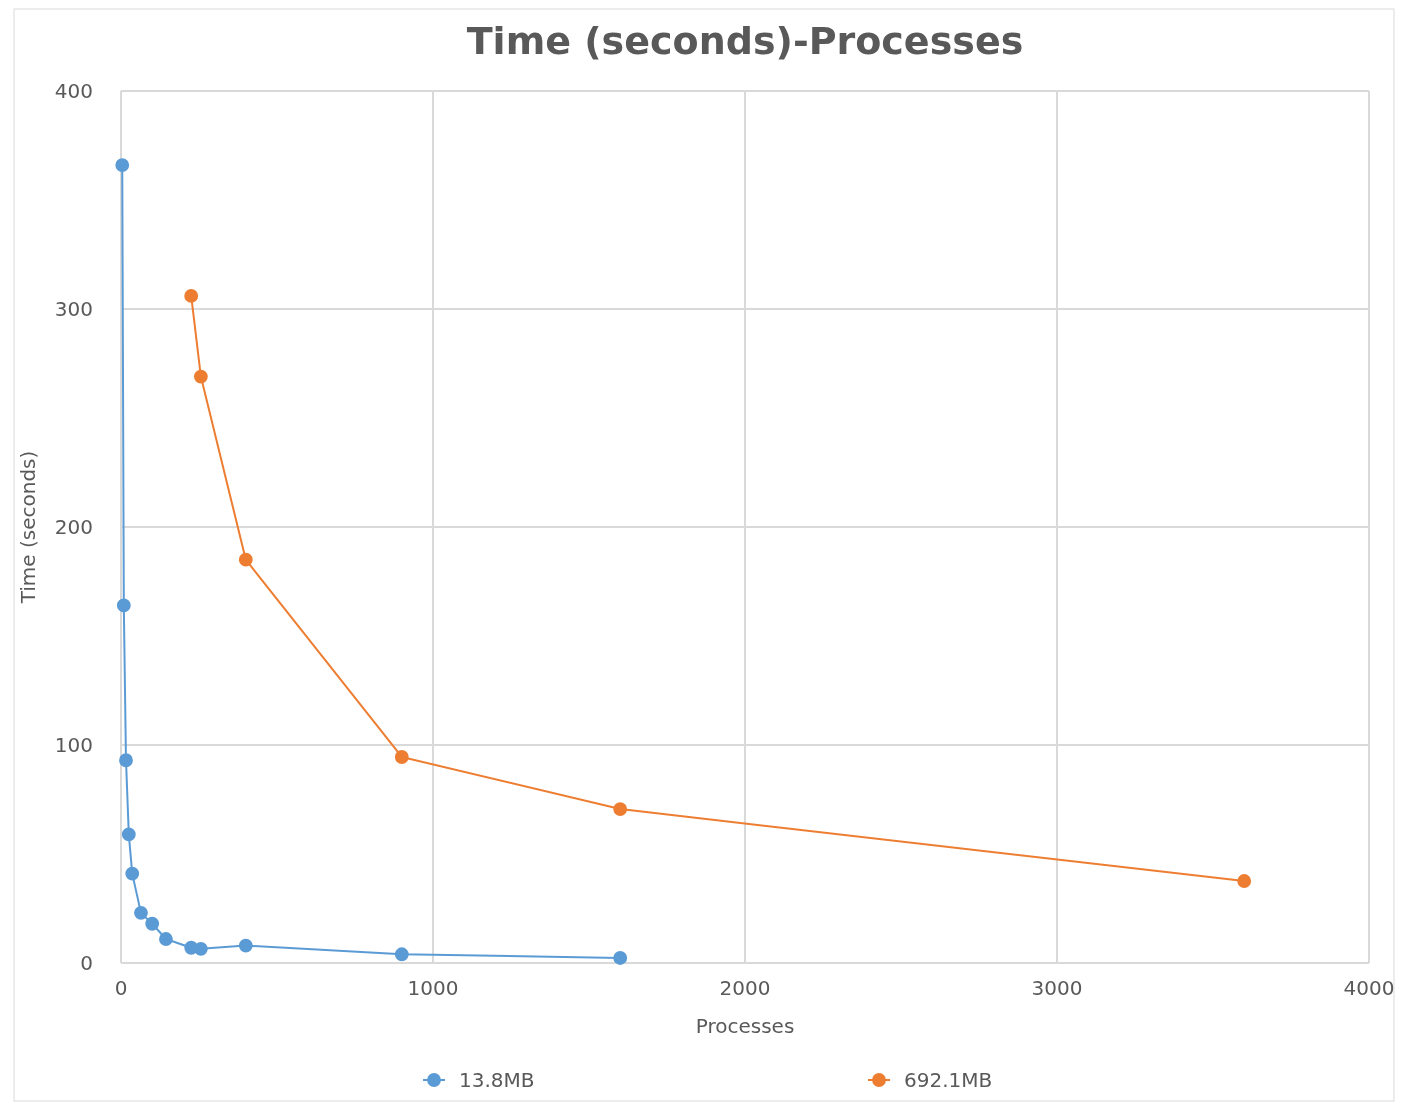  What do you see at coordinates (497, 1080) in the screenshot?
I see `legend-label: 13.8MB` at bounding box center [497, 1080].